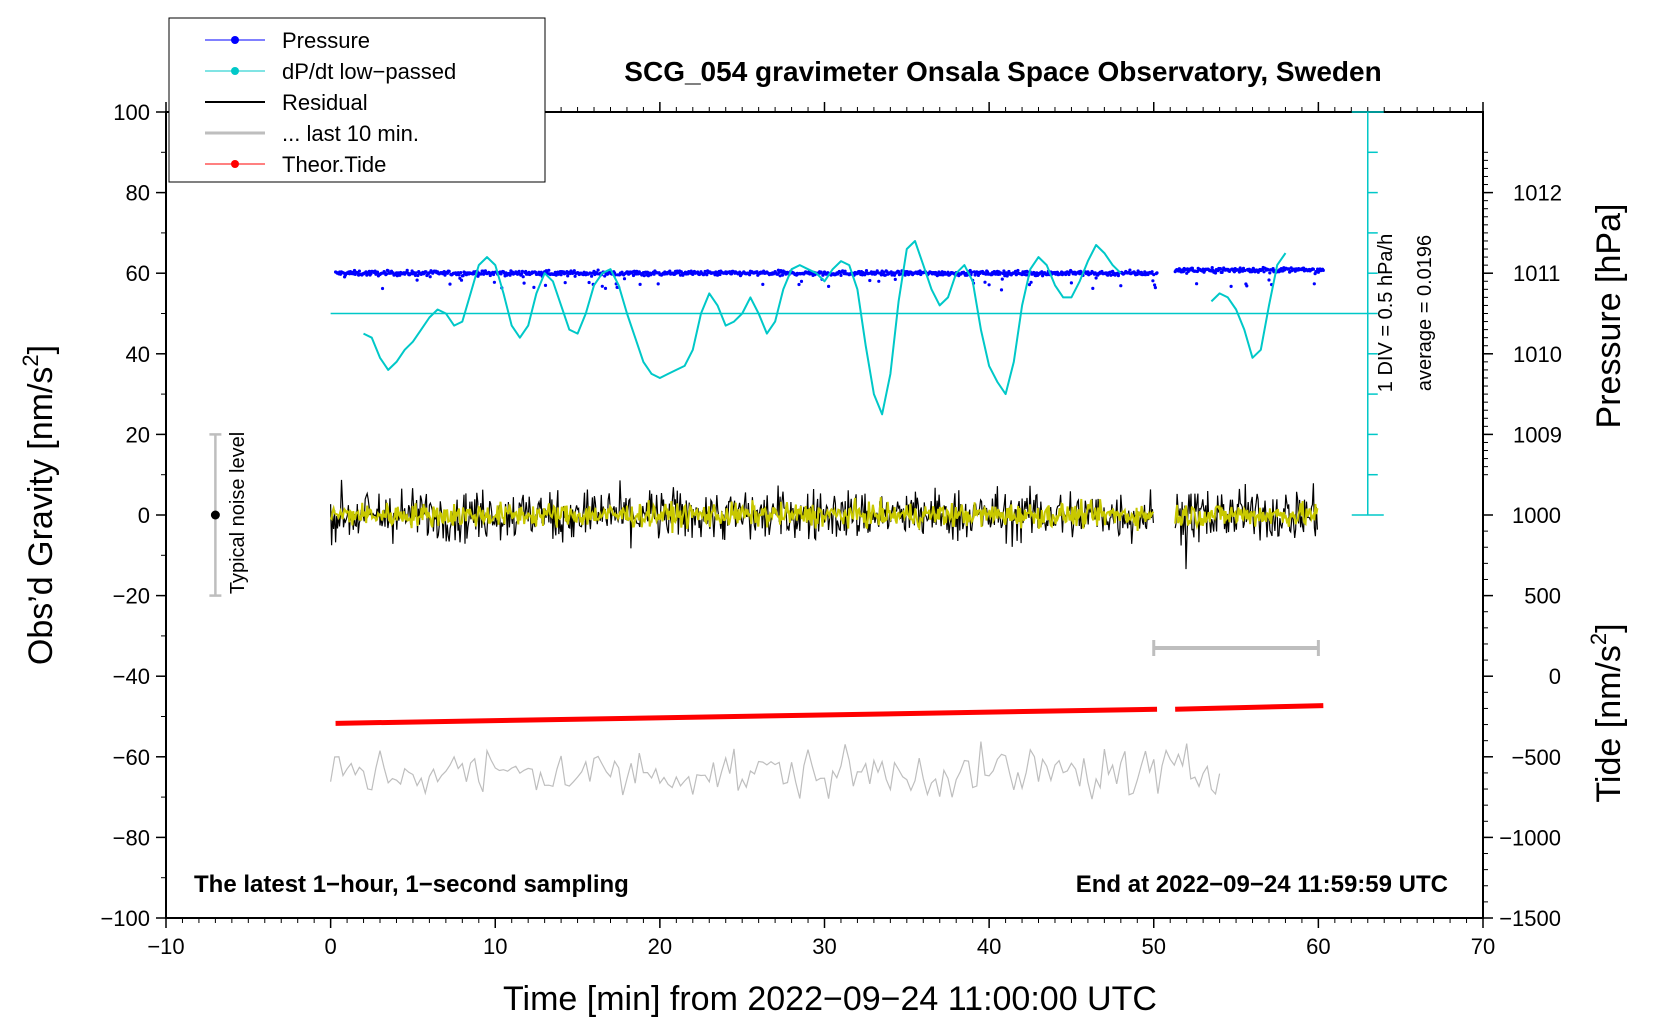  What do you see at coordinates (138, 434) in the screenshot?
I see `y-tick-label: 20` at bounding box center [138, 434].